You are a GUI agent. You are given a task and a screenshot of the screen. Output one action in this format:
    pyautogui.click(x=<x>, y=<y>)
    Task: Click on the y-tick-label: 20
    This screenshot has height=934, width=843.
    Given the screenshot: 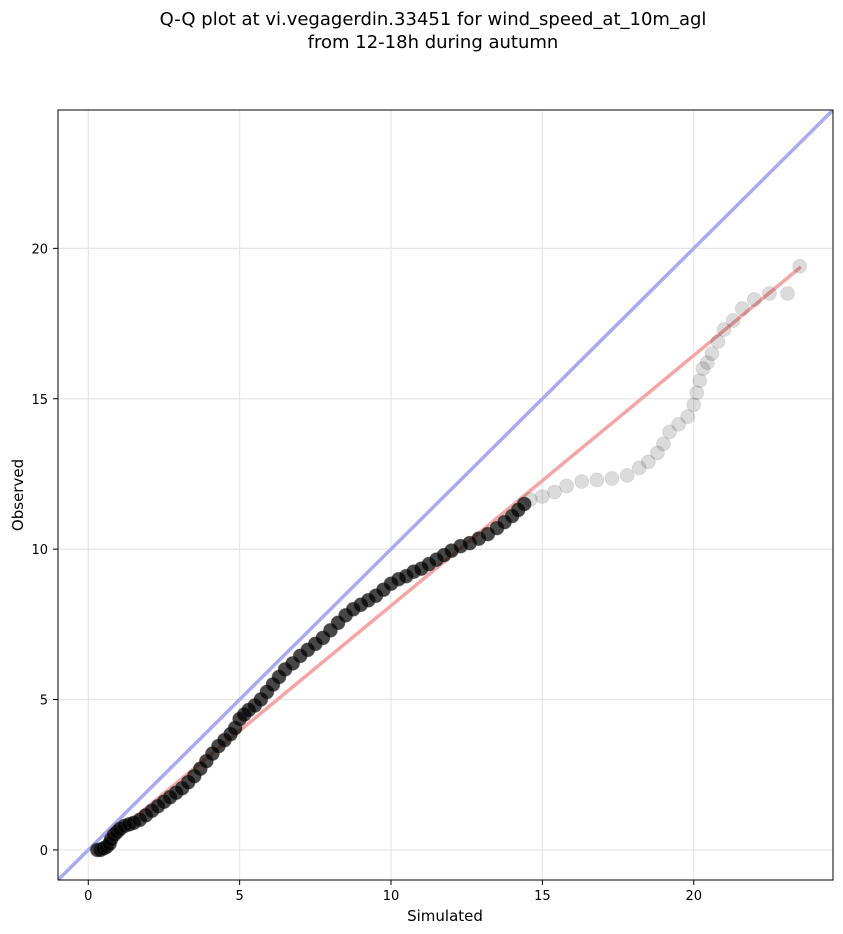 What is the action you would take?
    pyautogui.click(x=39, y=249)
    